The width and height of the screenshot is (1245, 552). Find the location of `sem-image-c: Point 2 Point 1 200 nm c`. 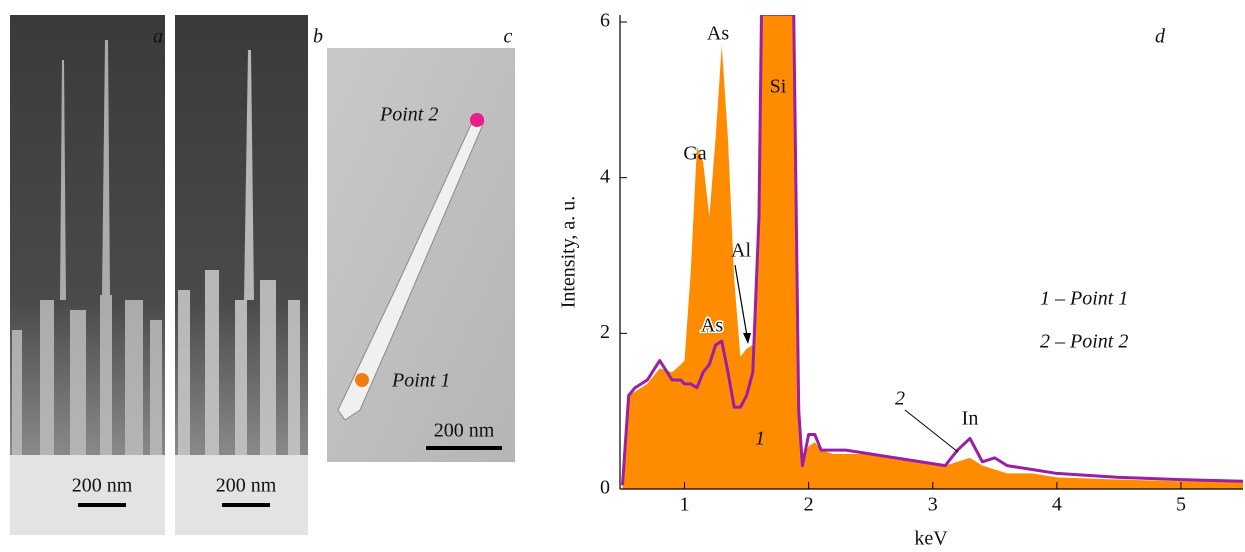

sem-image-c: Point 2 Point 1 200 nm c is located at coordinates (421, 244).